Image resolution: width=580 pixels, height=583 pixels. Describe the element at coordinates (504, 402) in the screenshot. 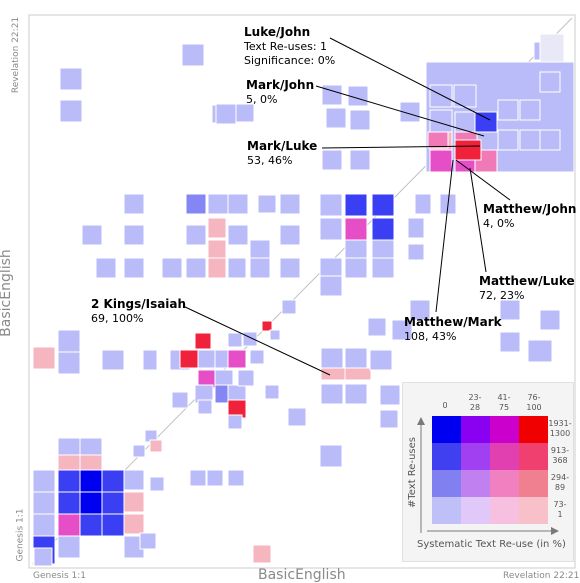

I see `legend-col-label: 41- 75` at that location.